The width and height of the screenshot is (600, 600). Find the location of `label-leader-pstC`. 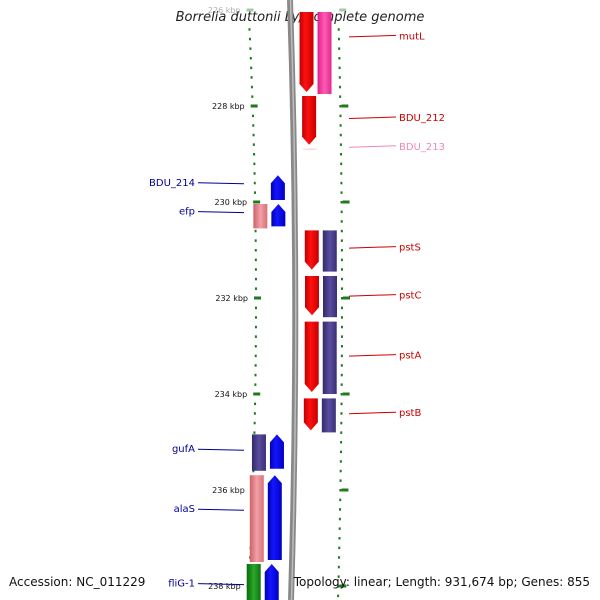

label-leader-pstC is located at coordinates (372, 295).